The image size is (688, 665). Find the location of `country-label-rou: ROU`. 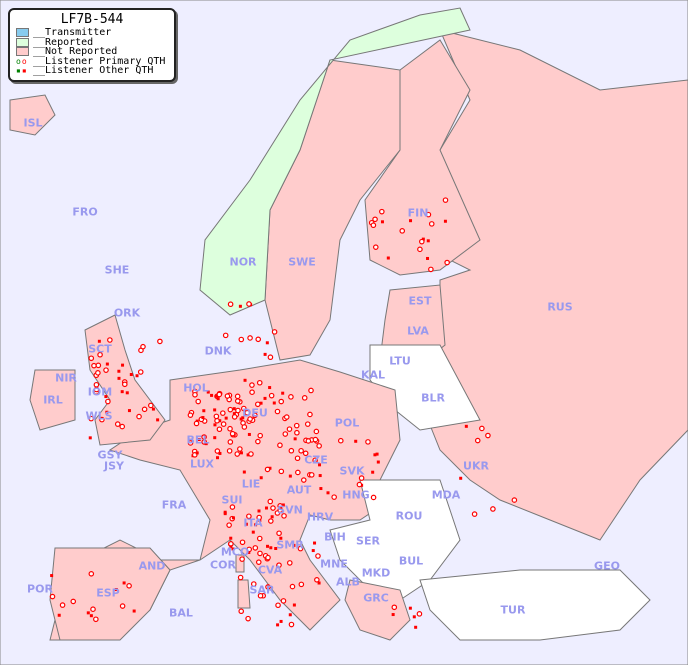

country-label-rou: ROU is located at coordinates (409, 516).